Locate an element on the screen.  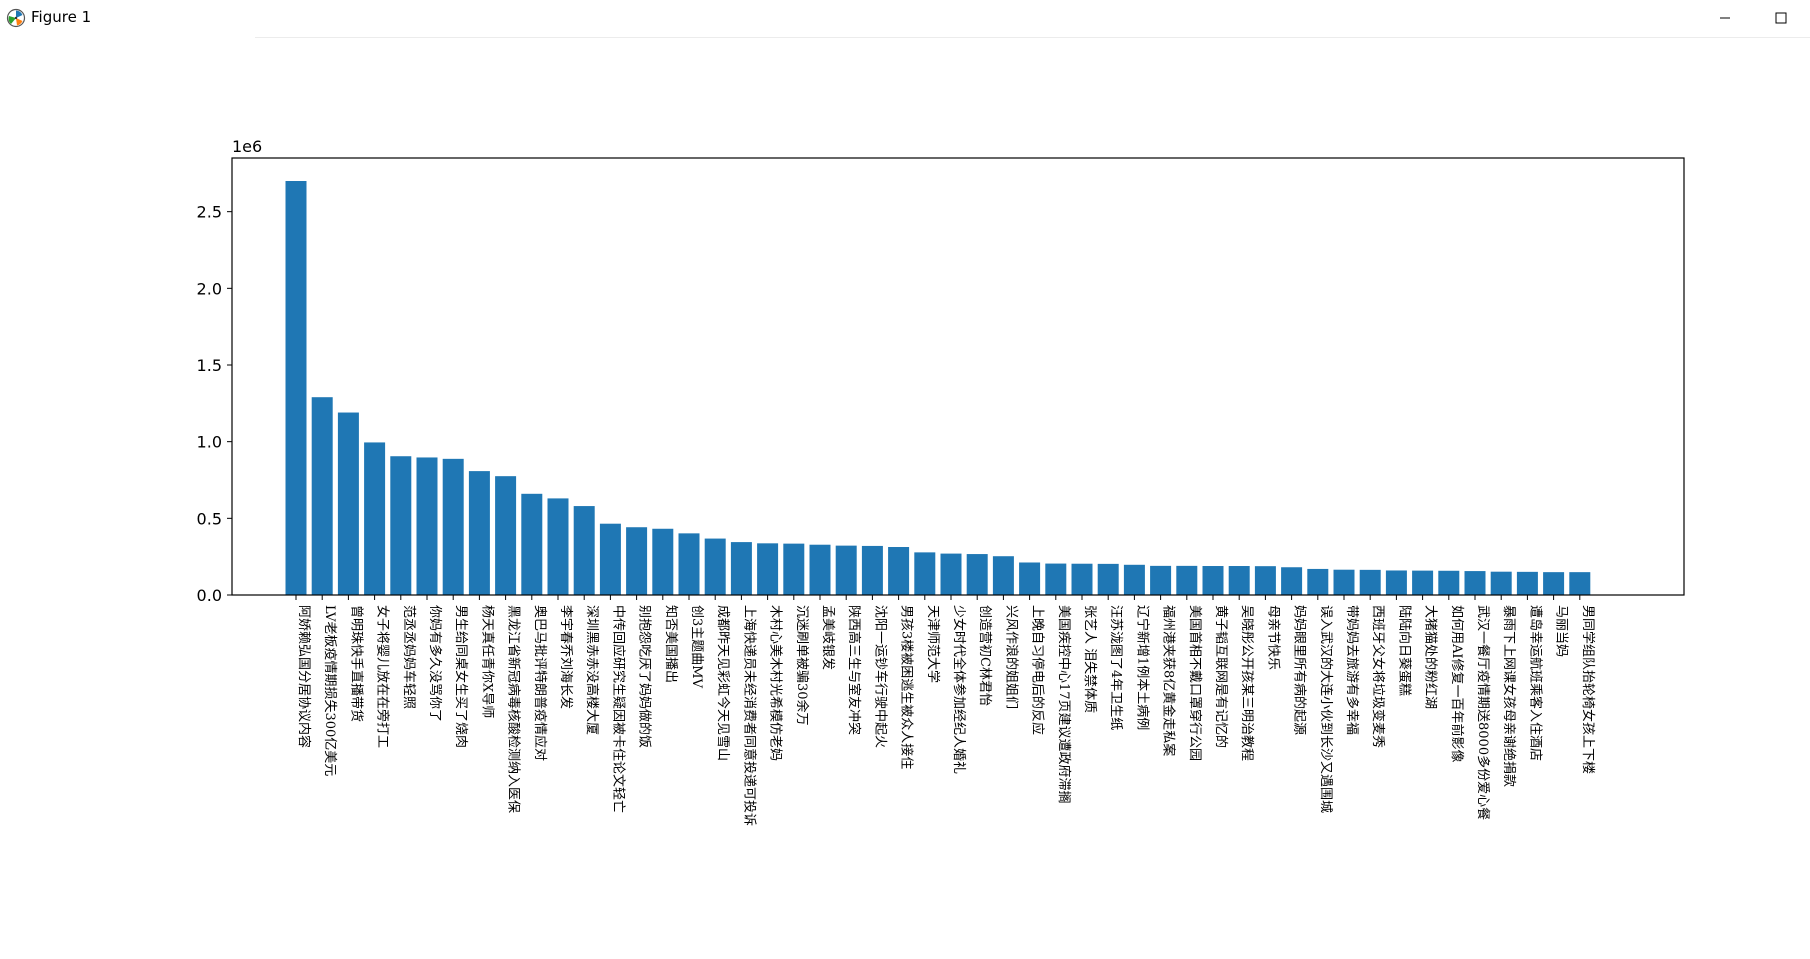
y-axis-ticks: 0.0 0.5 1.0 1.5 2.0 2.5 is located at coordinates (214, 404).